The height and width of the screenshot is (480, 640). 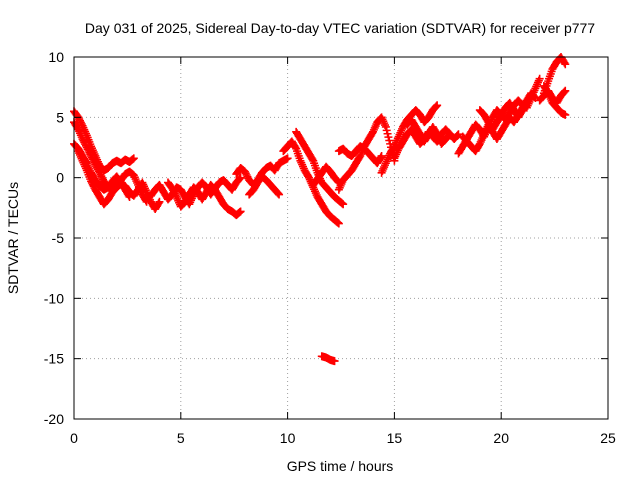 What do you see at coordinates (326, 175) in the screenshot?
I see `series-track-k` at bounding box center [326, 175].